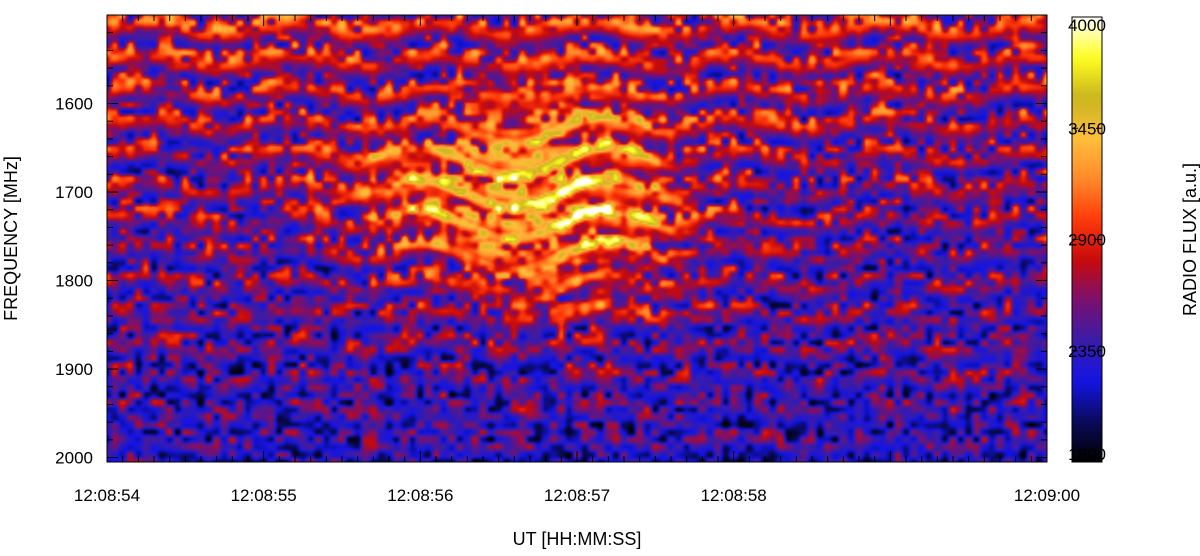 The height and width of the screenshot is (556, 1200). I want to click on y-tick-label: 2000, so click(74, 458).